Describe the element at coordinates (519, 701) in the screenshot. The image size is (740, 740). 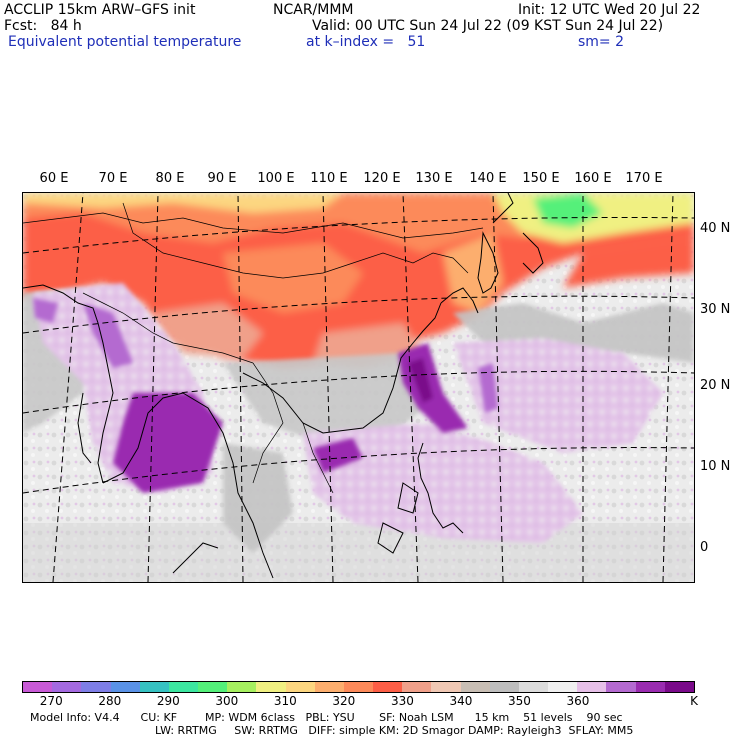
I see `colorbar-tick: 350` at that location.